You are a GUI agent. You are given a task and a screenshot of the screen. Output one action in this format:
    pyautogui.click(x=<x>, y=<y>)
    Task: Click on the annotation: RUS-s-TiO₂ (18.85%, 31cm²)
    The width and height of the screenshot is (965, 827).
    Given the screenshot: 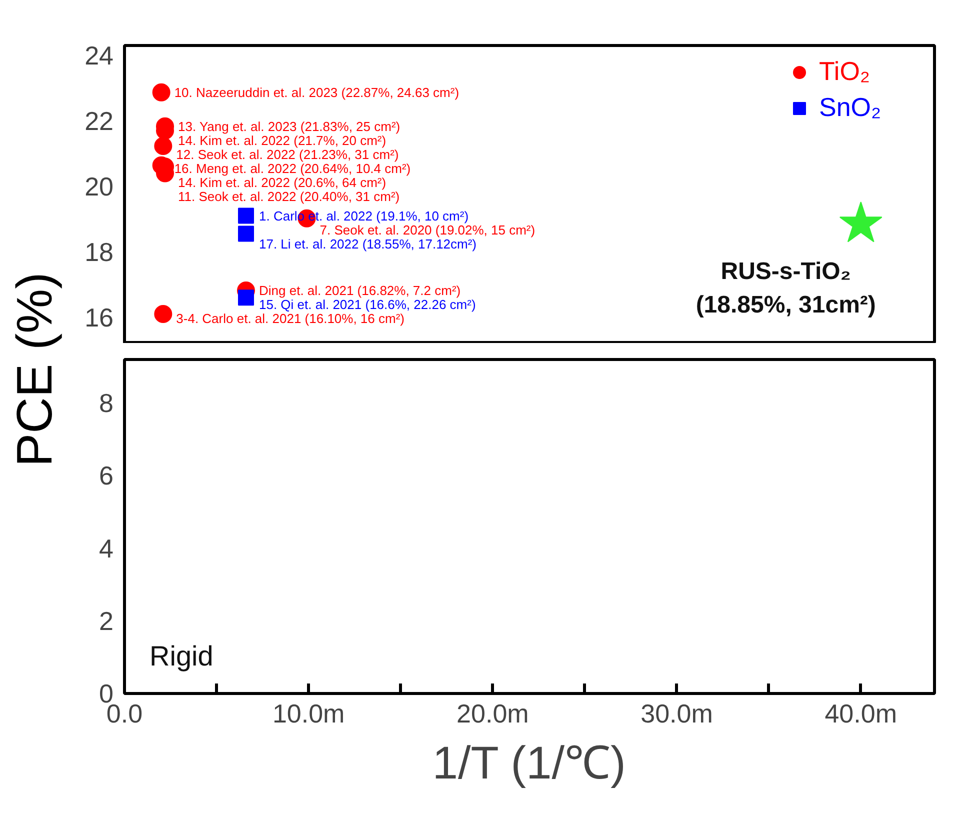 What is the action you would take?
    pyautogui.click(x=786, y=288)
    